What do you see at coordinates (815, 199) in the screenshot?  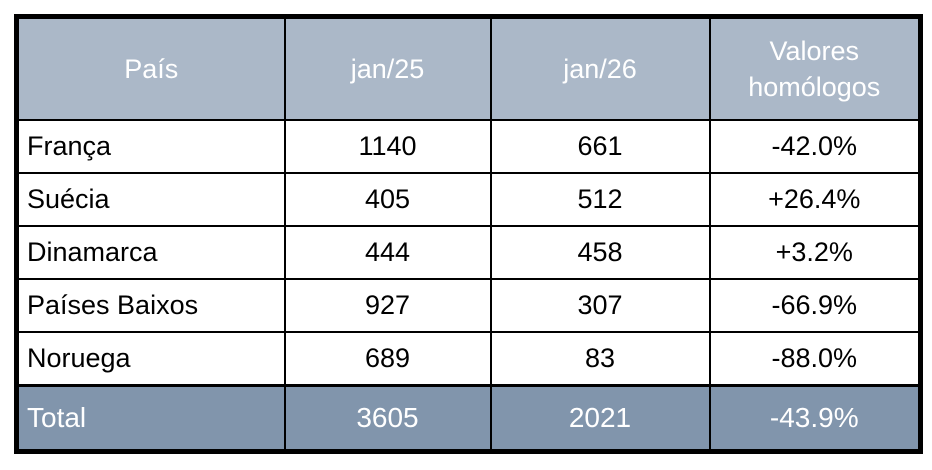 I see `cell-valores-homologos: +26.4%` at bounding box center [815, 199].